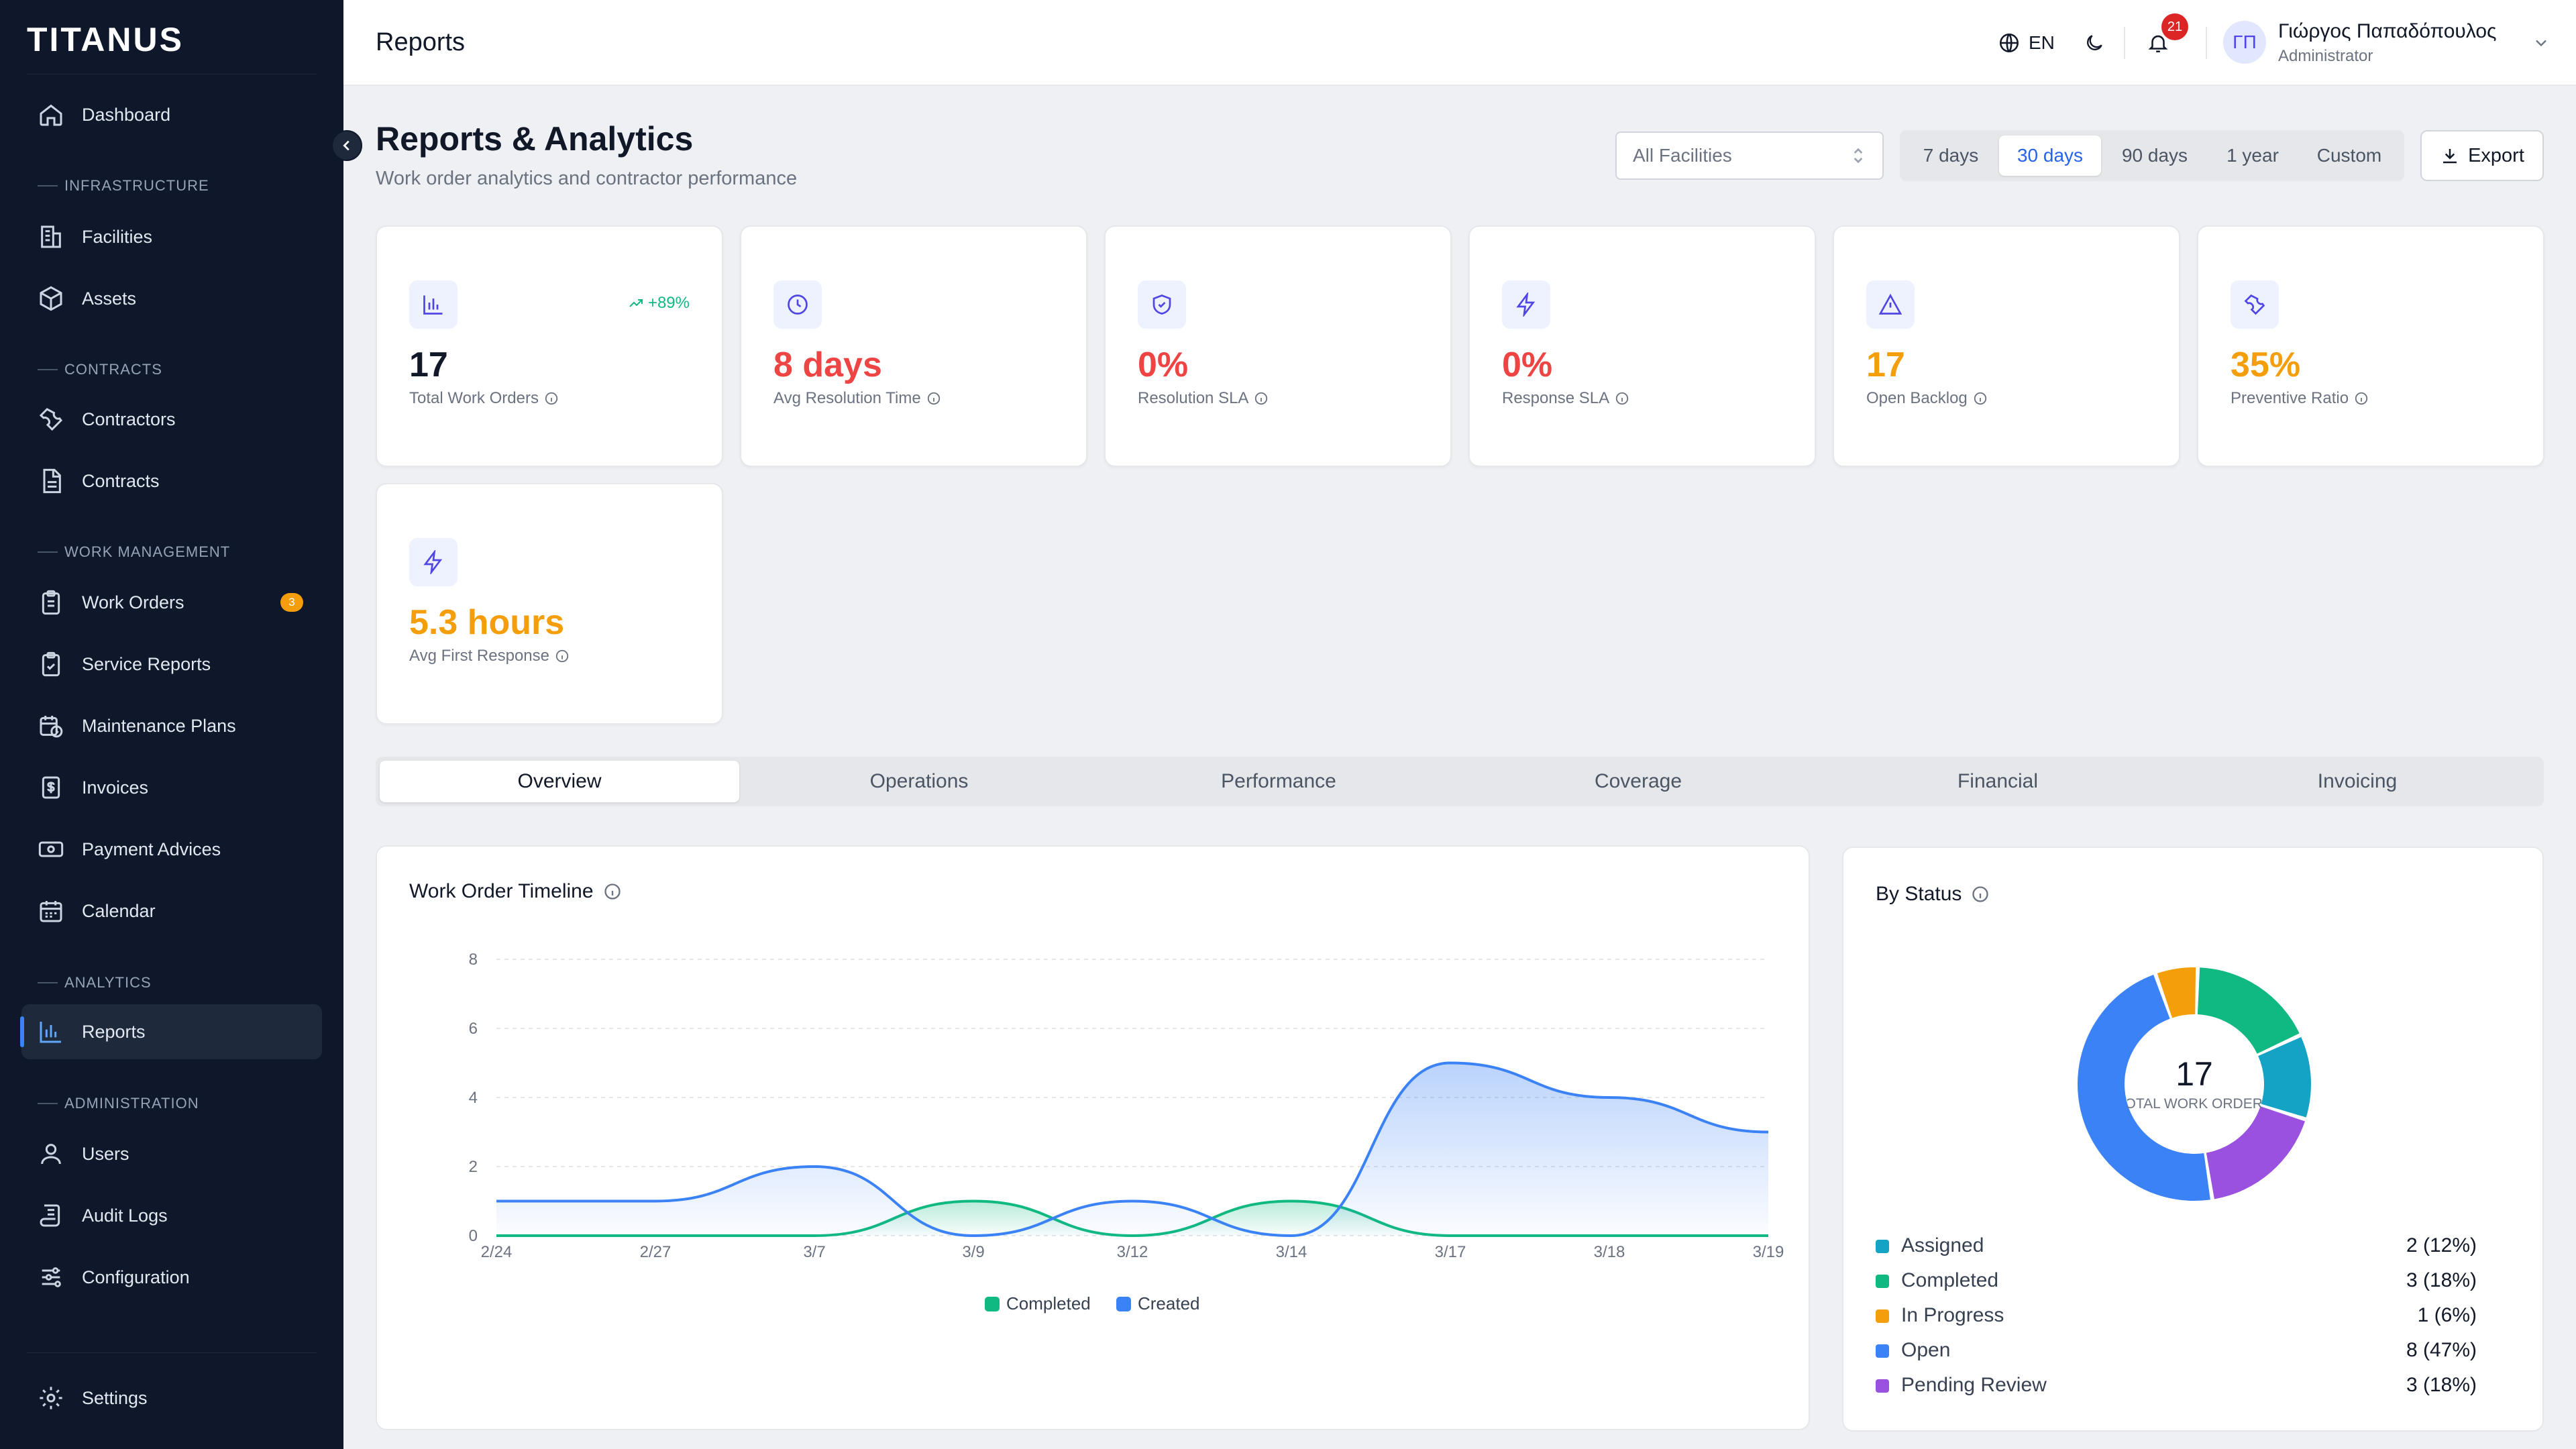 The width and height of the screenshot is (2576, 1449). What do you see at coordinates (171, 114) in the screenshot?
I see `sidebar-item-dashboard: Dashboard` at bounding box center [171, 114].